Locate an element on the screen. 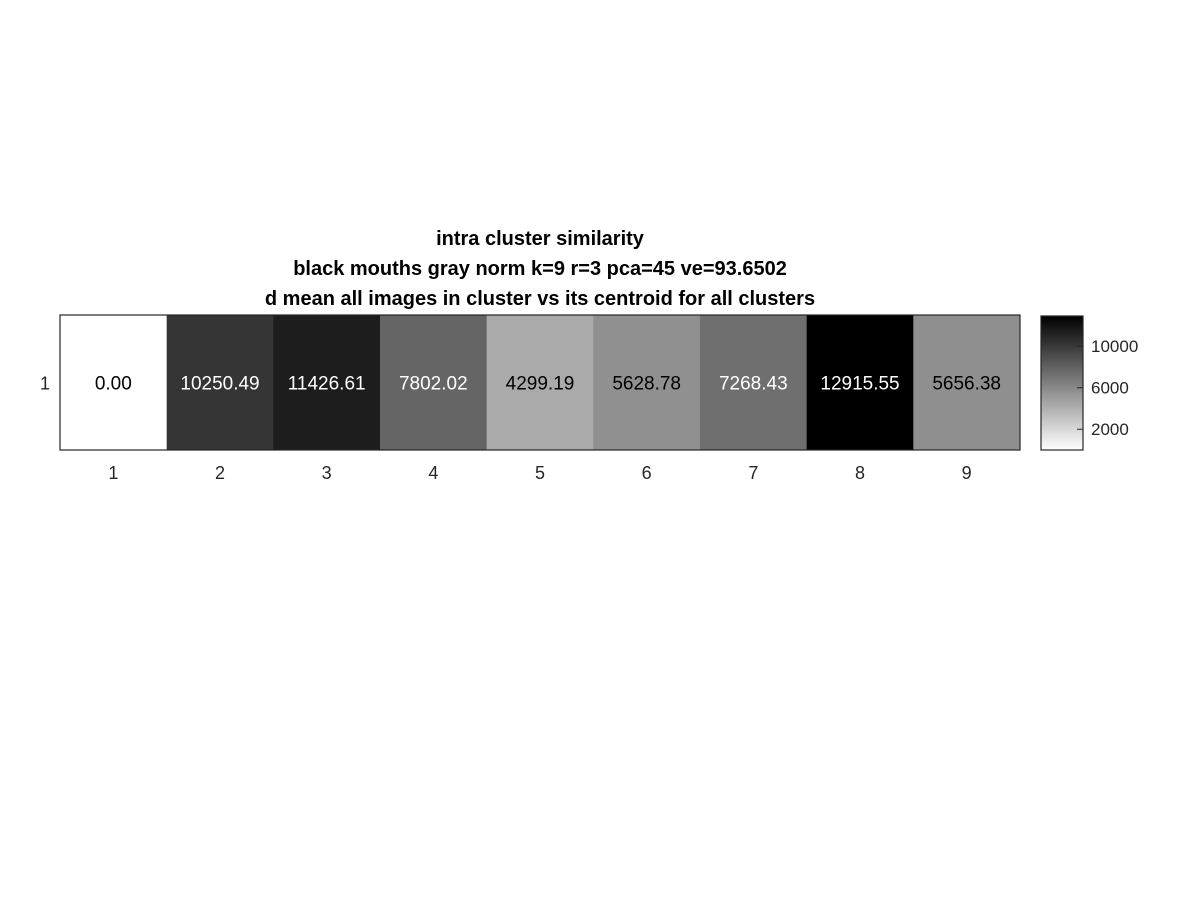  heatmap-frame is located at coordinates (540, 382).